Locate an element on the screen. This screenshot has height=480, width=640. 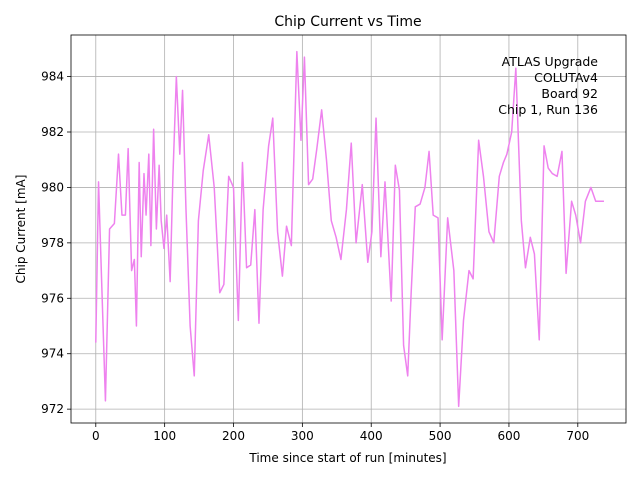
y-tick-label: 984 is located at coordinates (52, 77).